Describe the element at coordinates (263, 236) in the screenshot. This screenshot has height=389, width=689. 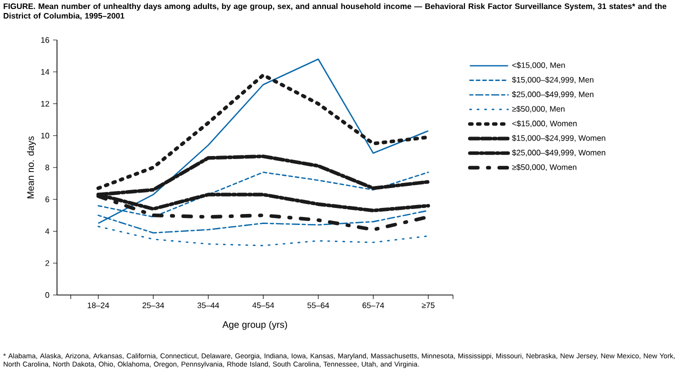
I see `line-series` at that location.